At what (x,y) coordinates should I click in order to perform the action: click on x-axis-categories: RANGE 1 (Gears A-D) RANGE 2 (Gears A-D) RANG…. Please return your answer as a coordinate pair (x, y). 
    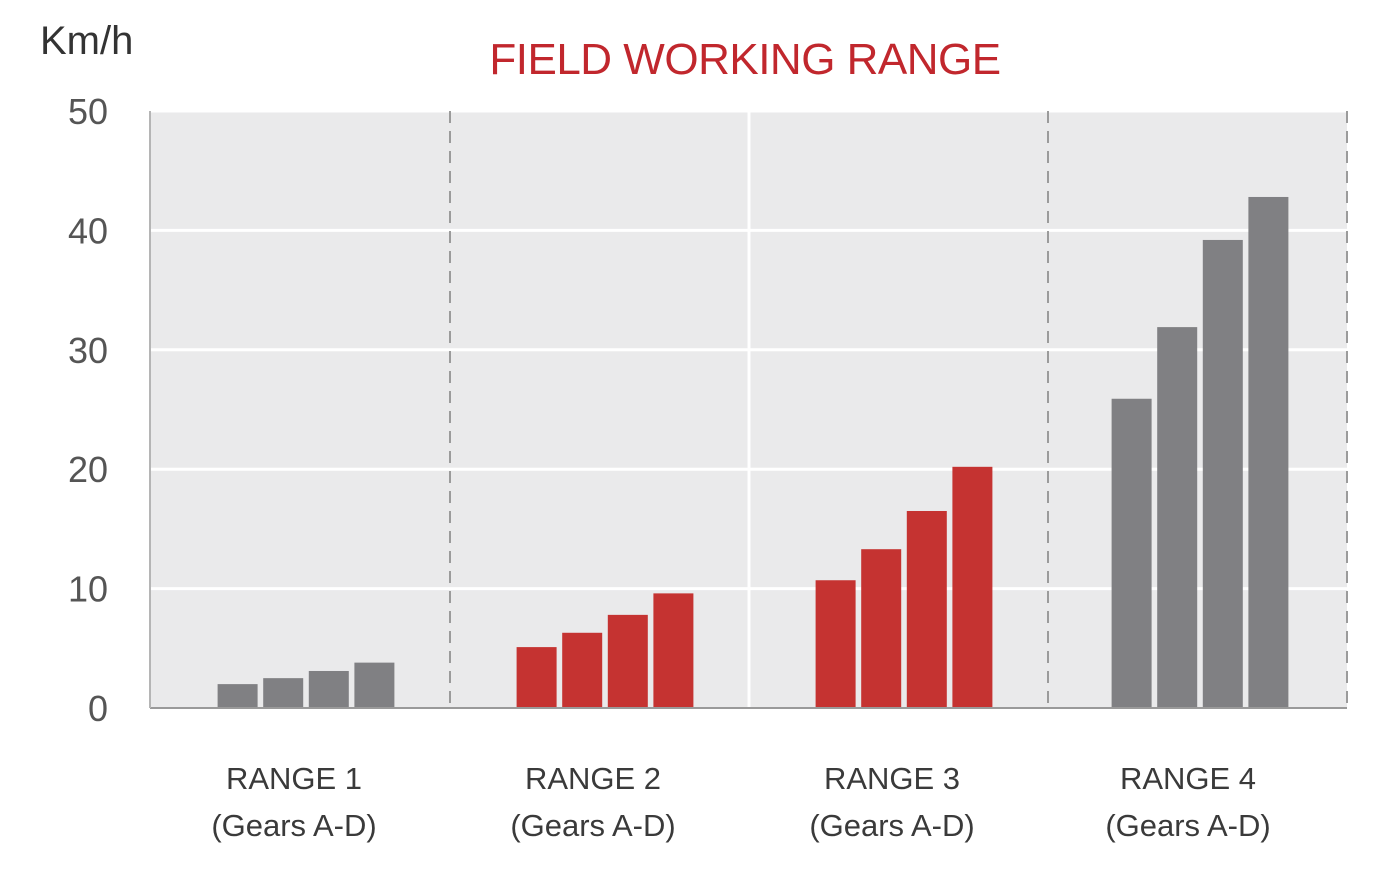
    Looking at the image, I should click on (740, 802).